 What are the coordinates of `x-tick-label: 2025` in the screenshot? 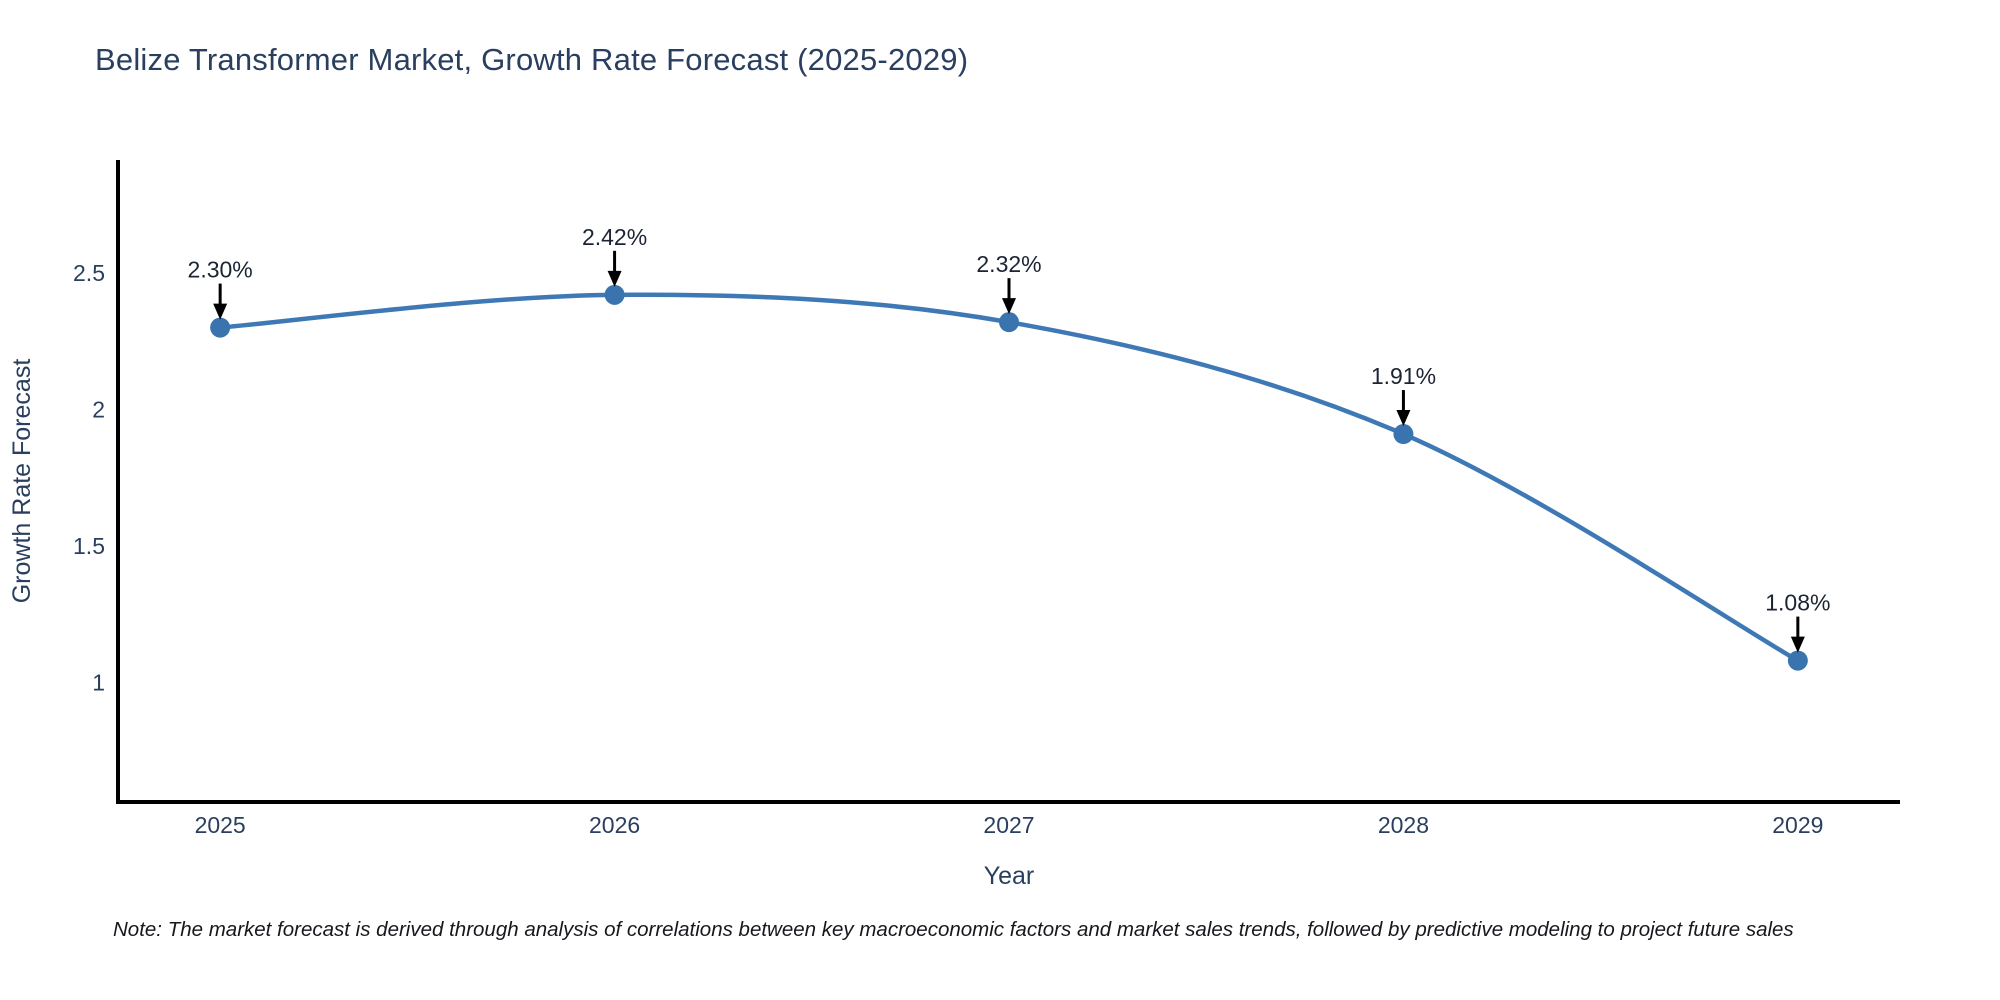 It's located at (220, 825).